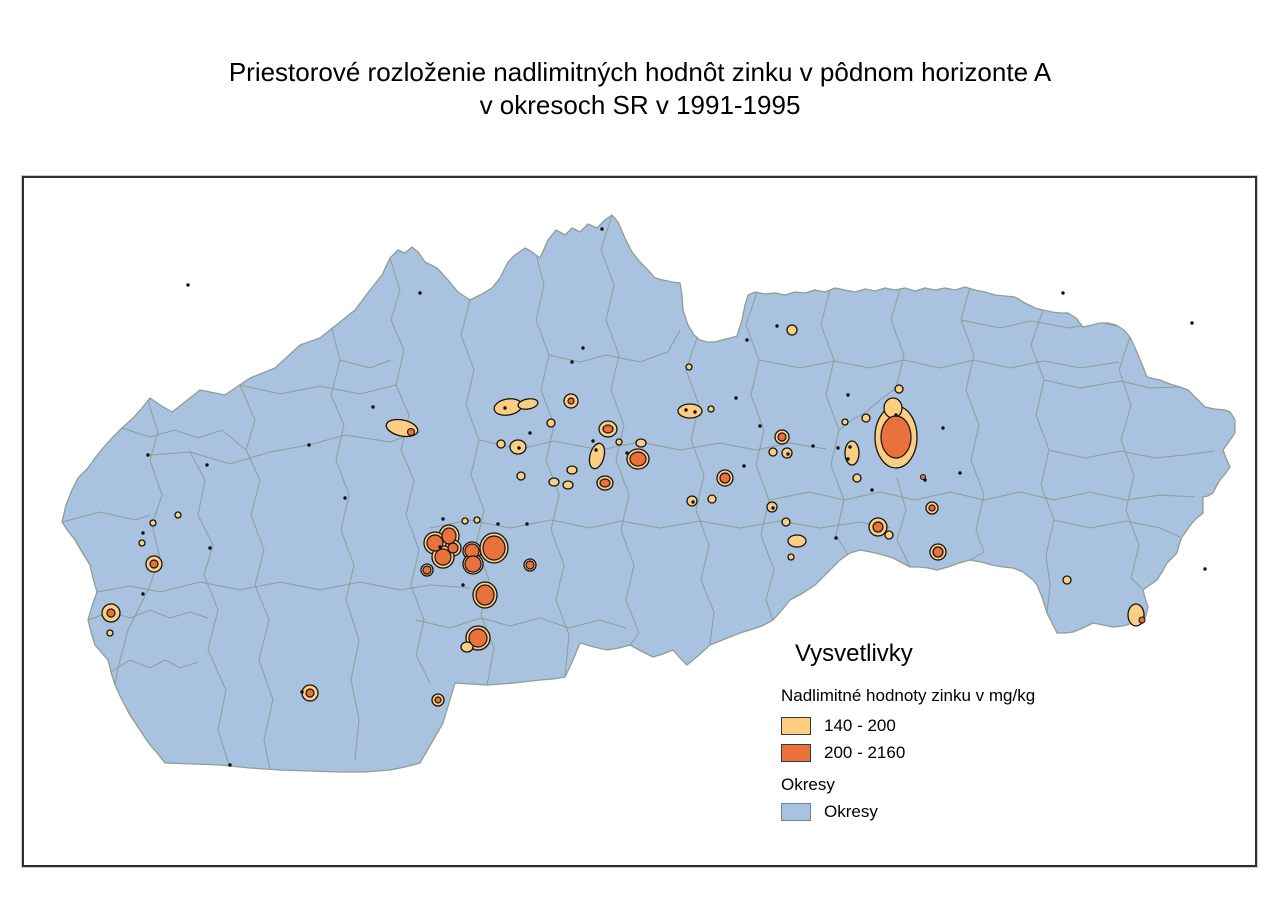 The width and height of the screenshot is (1280, 905). What do you see at coordinates (990, 753) in the screenshot?
I see `legend-item-high: 200 - 2160` at bounding box center [990, 753].